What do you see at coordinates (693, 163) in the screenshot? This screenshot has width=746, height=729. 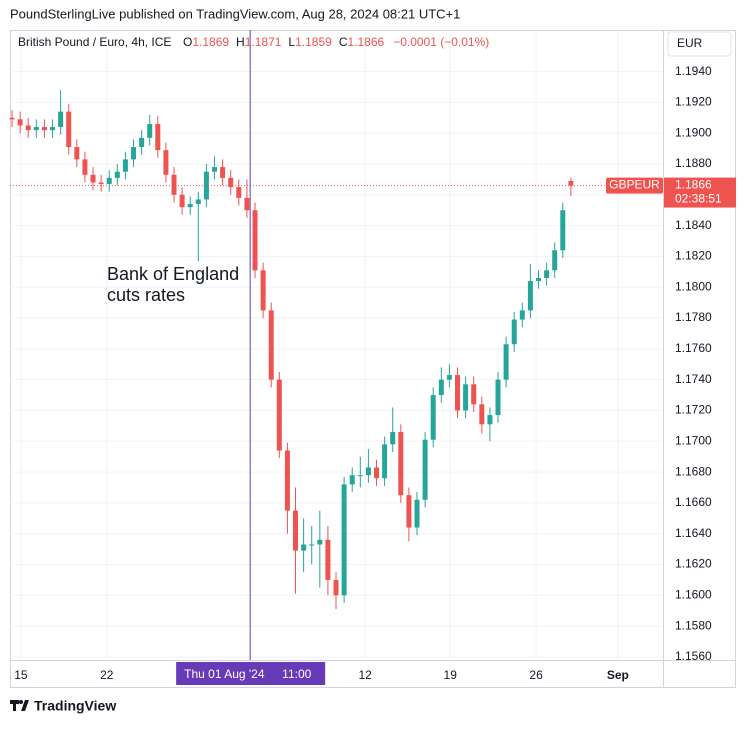 I see `y-tick-label: 1.1880` at bounding box center [693, 163].